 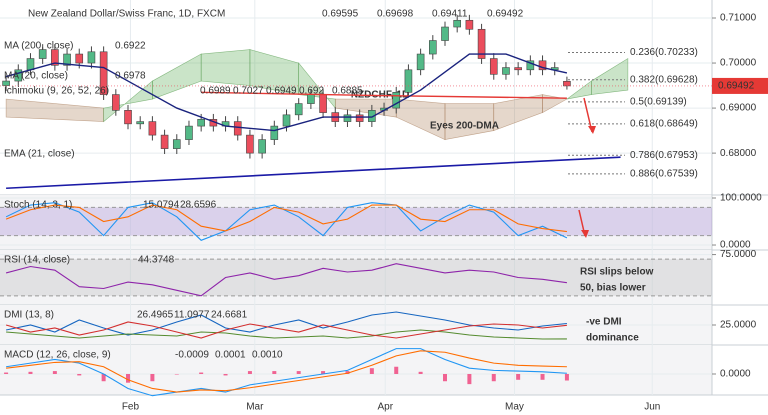 What do you see at coordinates (356, 277) in the screenshot?
I see `panel-background` at bounding box center [356, 277].